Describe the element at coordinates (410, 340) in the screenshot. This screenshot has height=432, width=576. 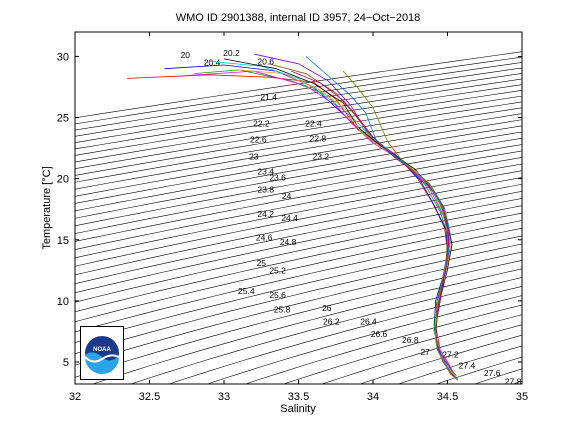
I see `density-contour-label: 26.8` at that location.